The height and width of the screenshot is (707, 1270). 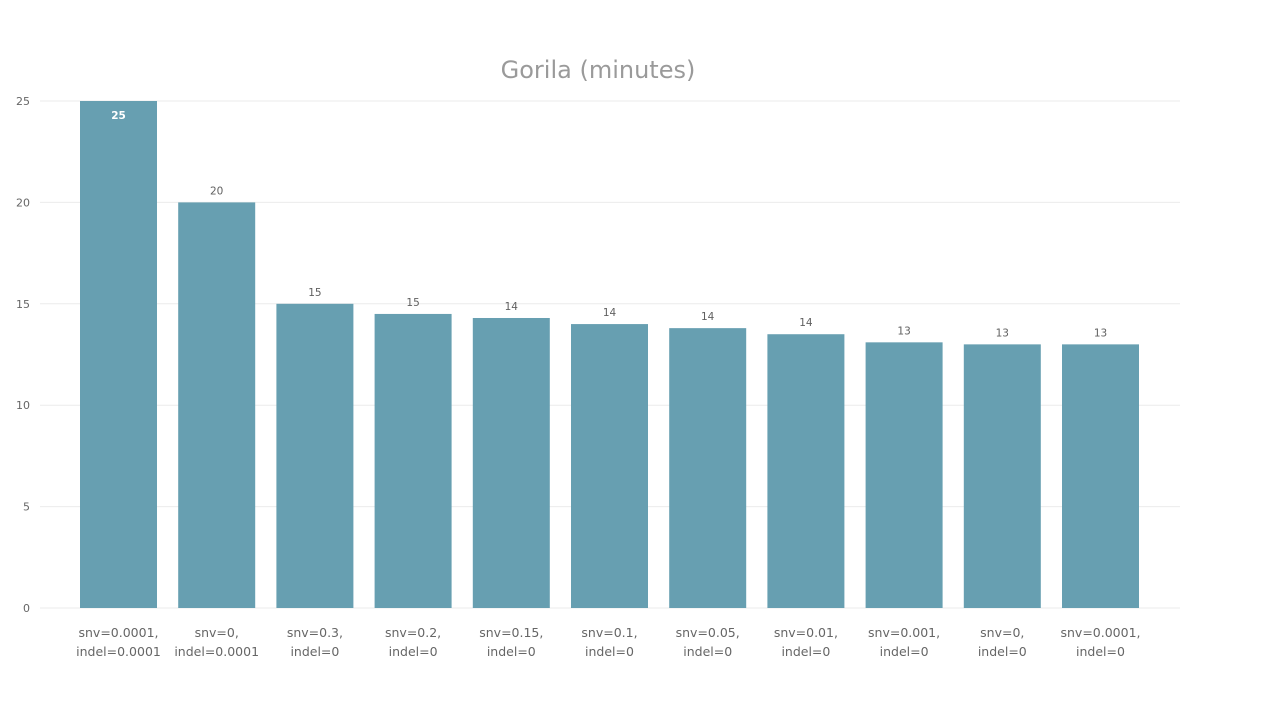 What do you see at coordinates (806, 642) in the screenshot?
I see `x-tick-label: snv=0.01, indel=0` at bounding box center [806, 642].